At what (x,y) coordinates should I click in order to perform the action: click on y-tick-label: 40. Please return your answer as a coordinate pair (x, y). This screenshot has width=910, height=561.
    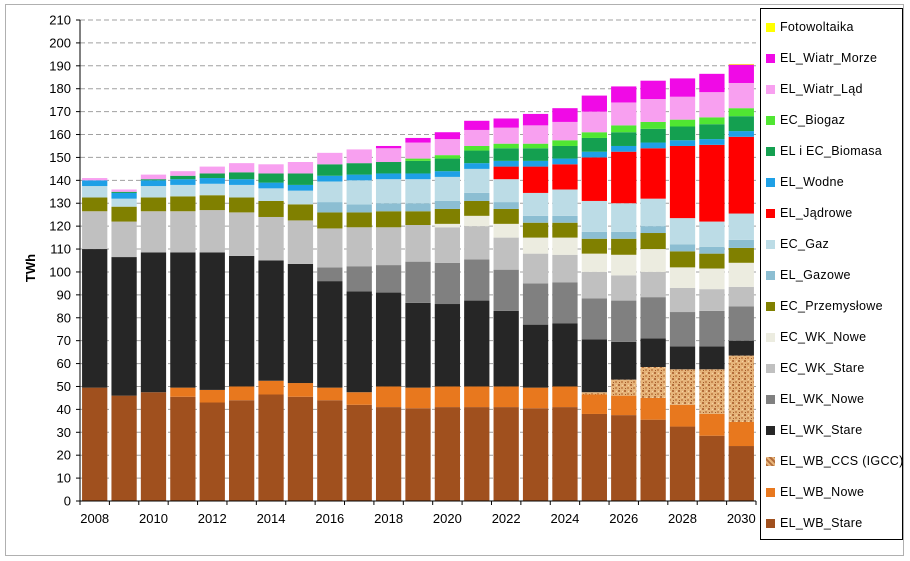
    Looking at the image, I should click on (64, 409).